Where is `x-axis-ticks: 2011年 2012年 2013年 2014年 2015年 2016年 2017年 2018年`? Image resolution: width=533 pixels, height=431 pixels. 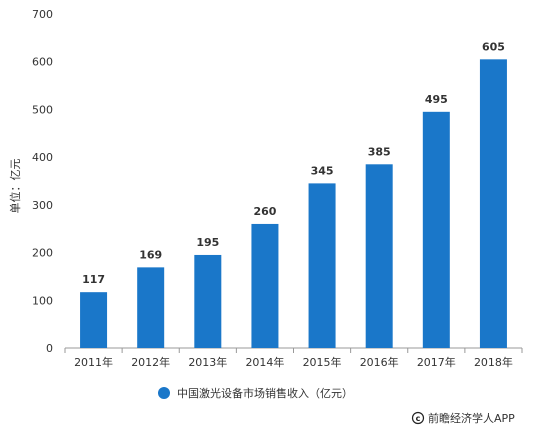 x-axis-ticks: 2011年 2012年 2013年 2014年 2015年 2016年 2017年 2018年 is located at coordinates (293, 358).